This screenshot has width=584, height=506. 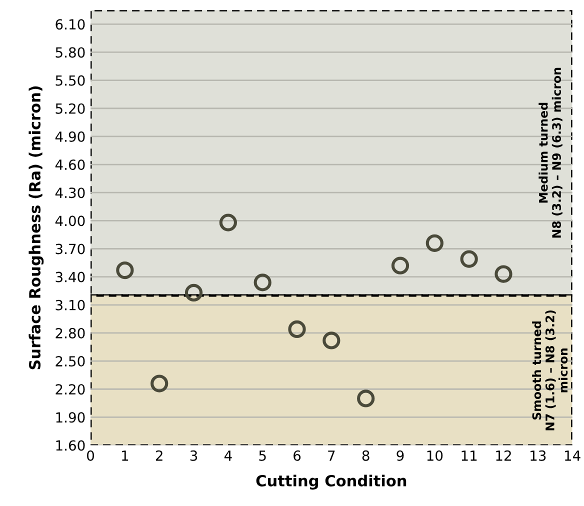 What do you see at coordinates (331, 455) in the screenshot?
I see `x-tick-label: 7` at bounding box center [331, 455].